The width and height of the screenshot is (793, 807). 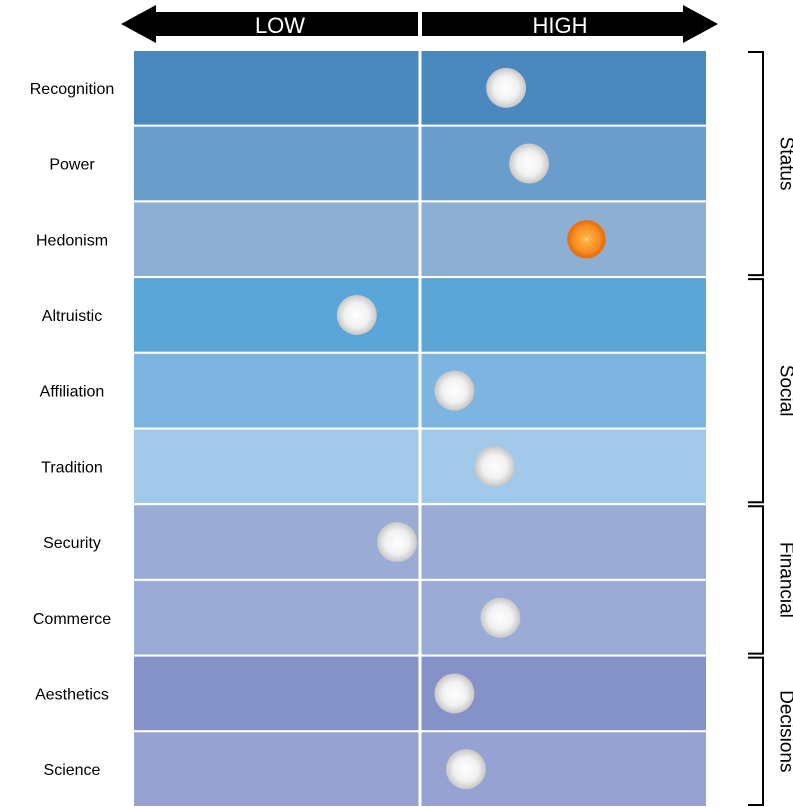 What do you see at coordinates (756, 580) in the screenshot?
I see `bracket-financial` at bounding box center [756, 580].